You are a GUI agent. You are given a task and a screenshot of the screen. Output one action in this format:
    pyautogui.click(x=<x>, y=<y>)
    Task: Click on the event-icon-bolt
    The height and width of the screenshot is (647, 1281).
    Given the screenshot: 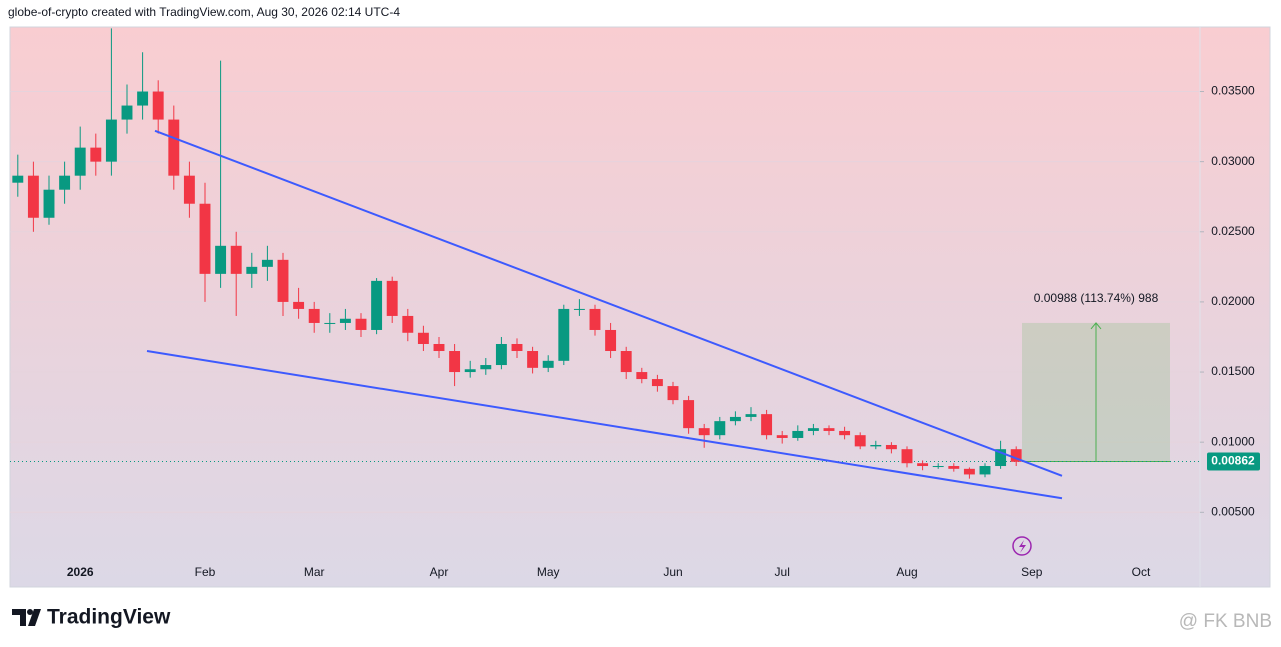 What is the action you would take?
    pyautogui.click(x=1022, y=546)
    